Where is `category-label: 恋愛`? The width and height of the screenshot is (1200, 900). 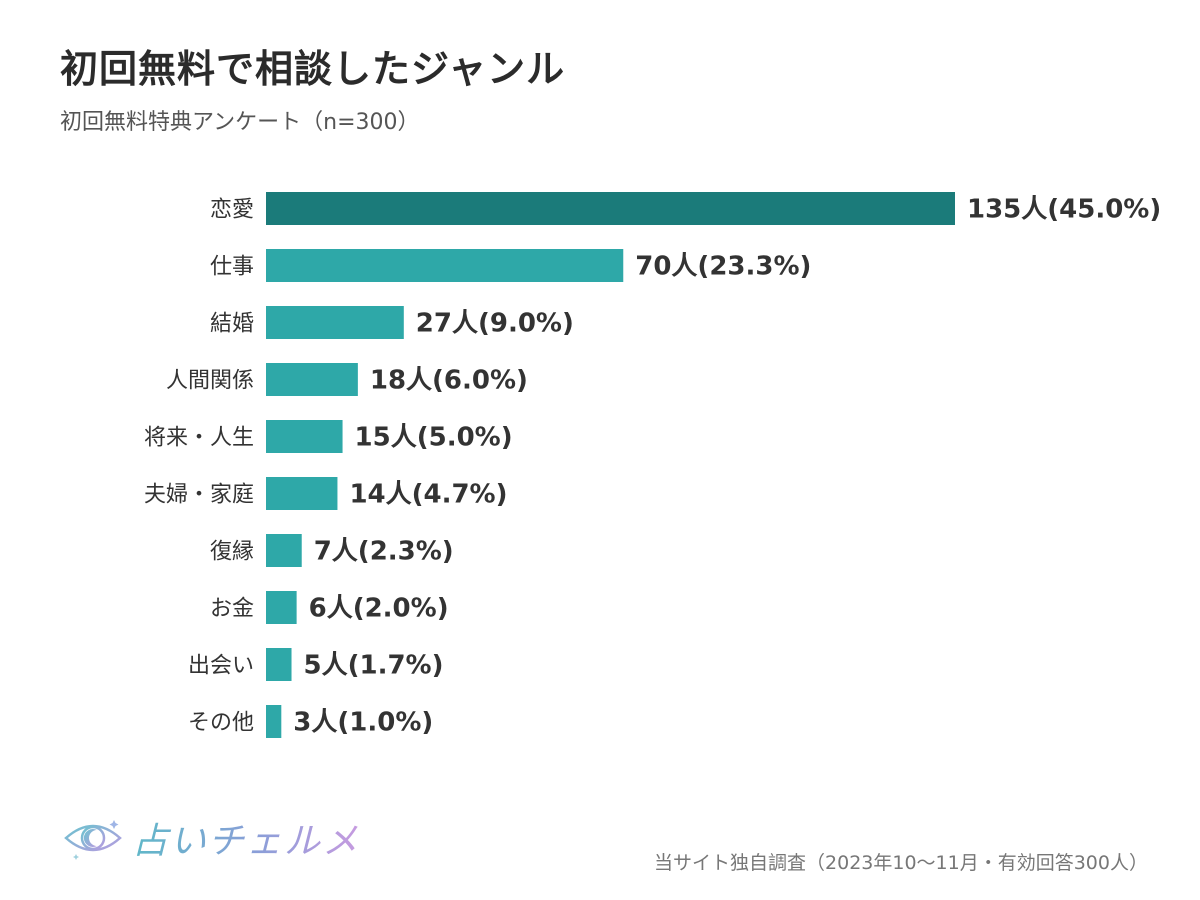 category-label: 恋愛 is located at coordinates (232, 210).